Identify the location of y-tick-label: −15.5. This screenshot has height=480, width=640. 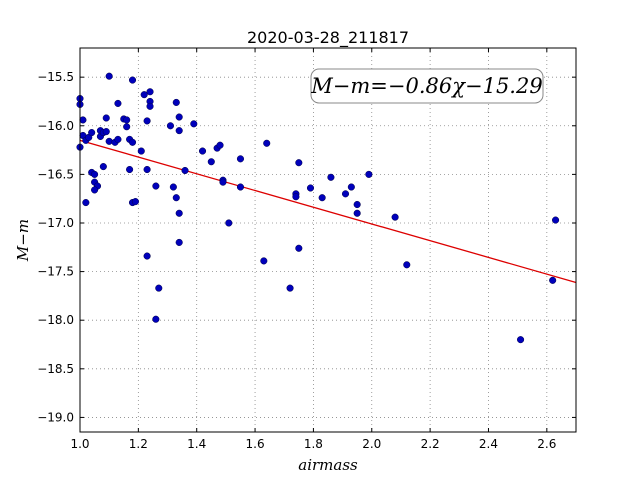
(55, 77).